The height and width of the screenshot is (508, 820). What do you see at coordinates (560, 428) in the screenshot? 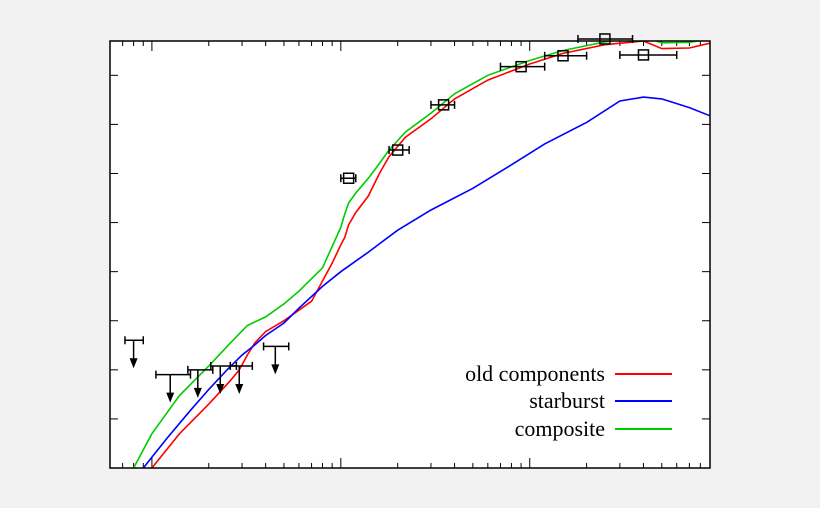
I see `legend-label-composite: composite` at bounding box center [560, 428].